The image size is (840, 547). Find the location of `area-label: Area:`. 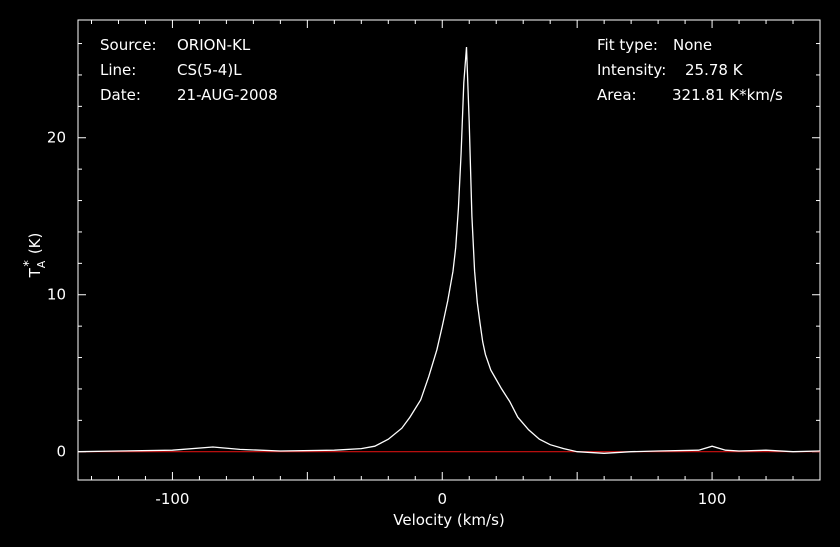

area-label: Area: is located at coordinates (617, 95).